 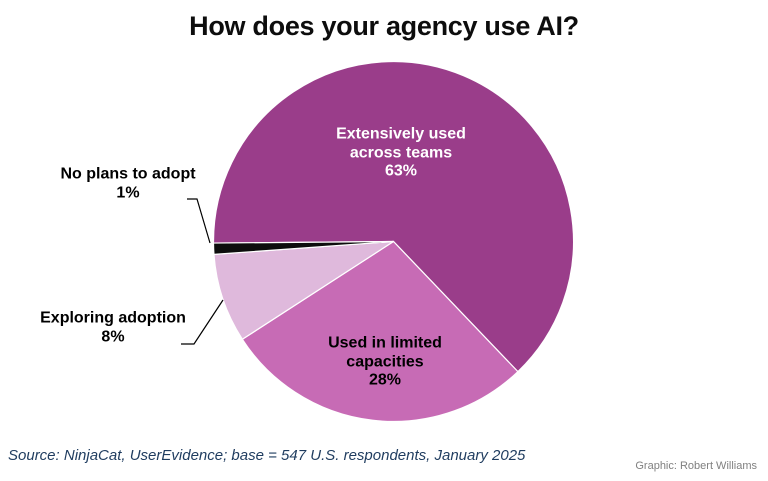 I want to click on slice-label-value: 1%, so click(x=128, y=192).